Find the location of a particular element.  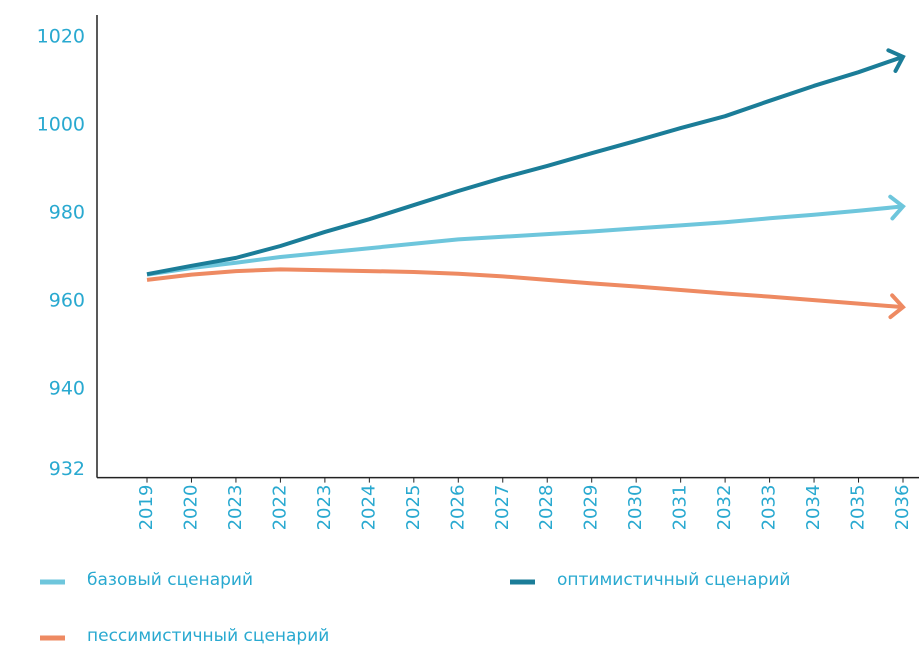

x-tick-label: 2020 is located at coordinates (190, 508).